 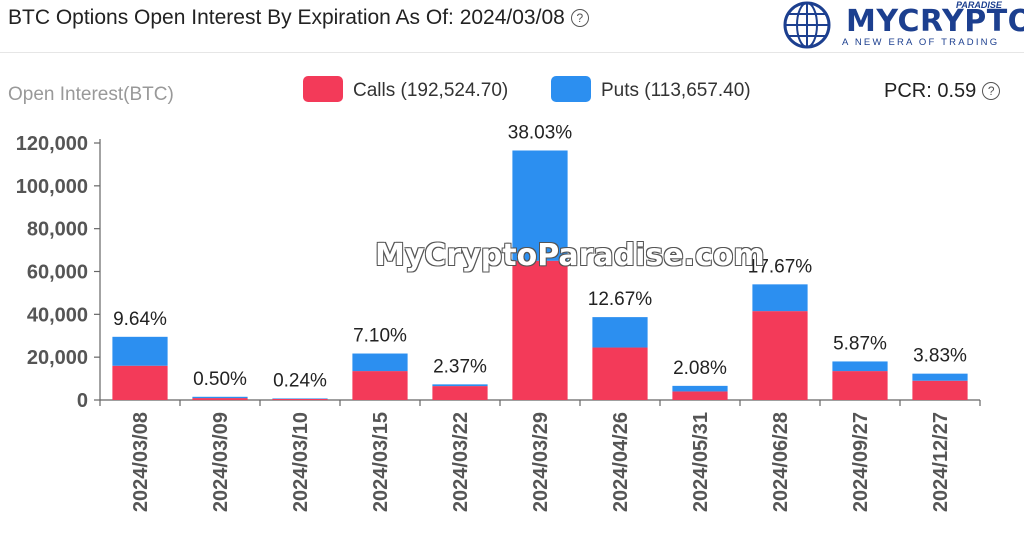 What do you see at coordinates (57, 315) in the screenshot?
I see `y-tick-label: 40,000` at bounding box center [57, 315].